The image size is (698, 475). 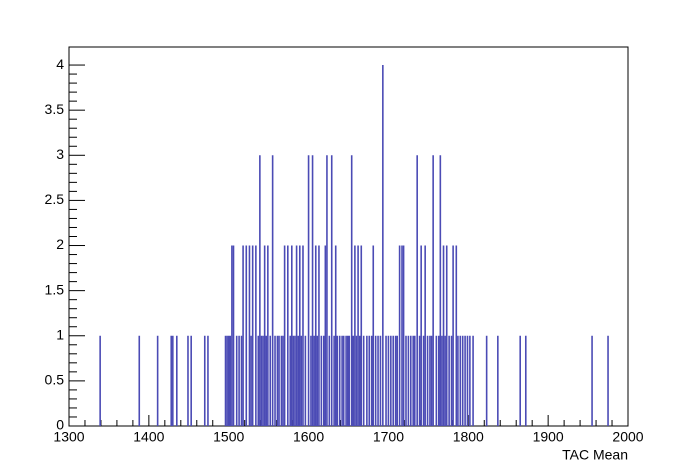 What do you see at coordinates (60, 154) in the screenshot?
I see `y-tick-label: 3` at bounding box center [60, 154].